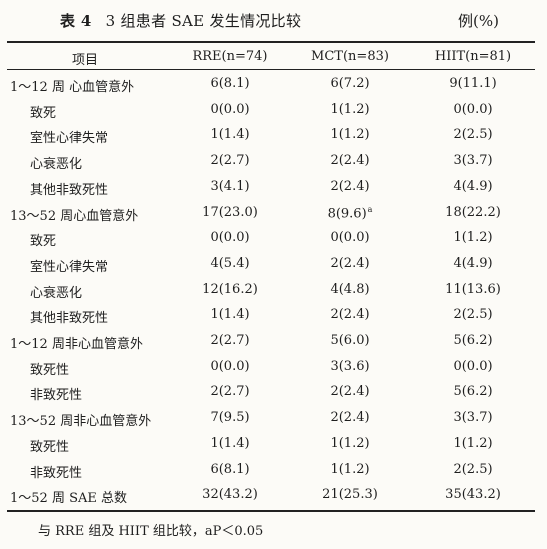 Image resolution: width=547 pixels, height=549 pixels. I want to click on header-rule, so click(271, 69).